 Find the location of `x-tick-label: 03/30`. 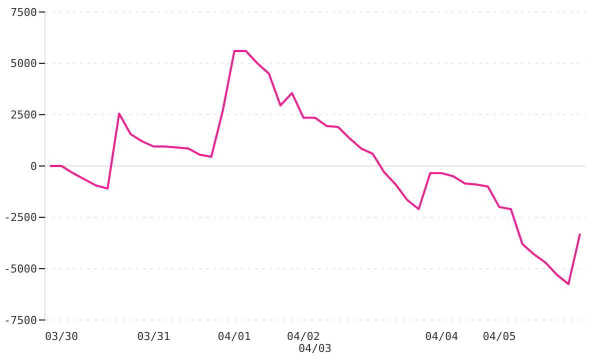

x-tick-label: 03/30 is located at coordinates (61, 336).